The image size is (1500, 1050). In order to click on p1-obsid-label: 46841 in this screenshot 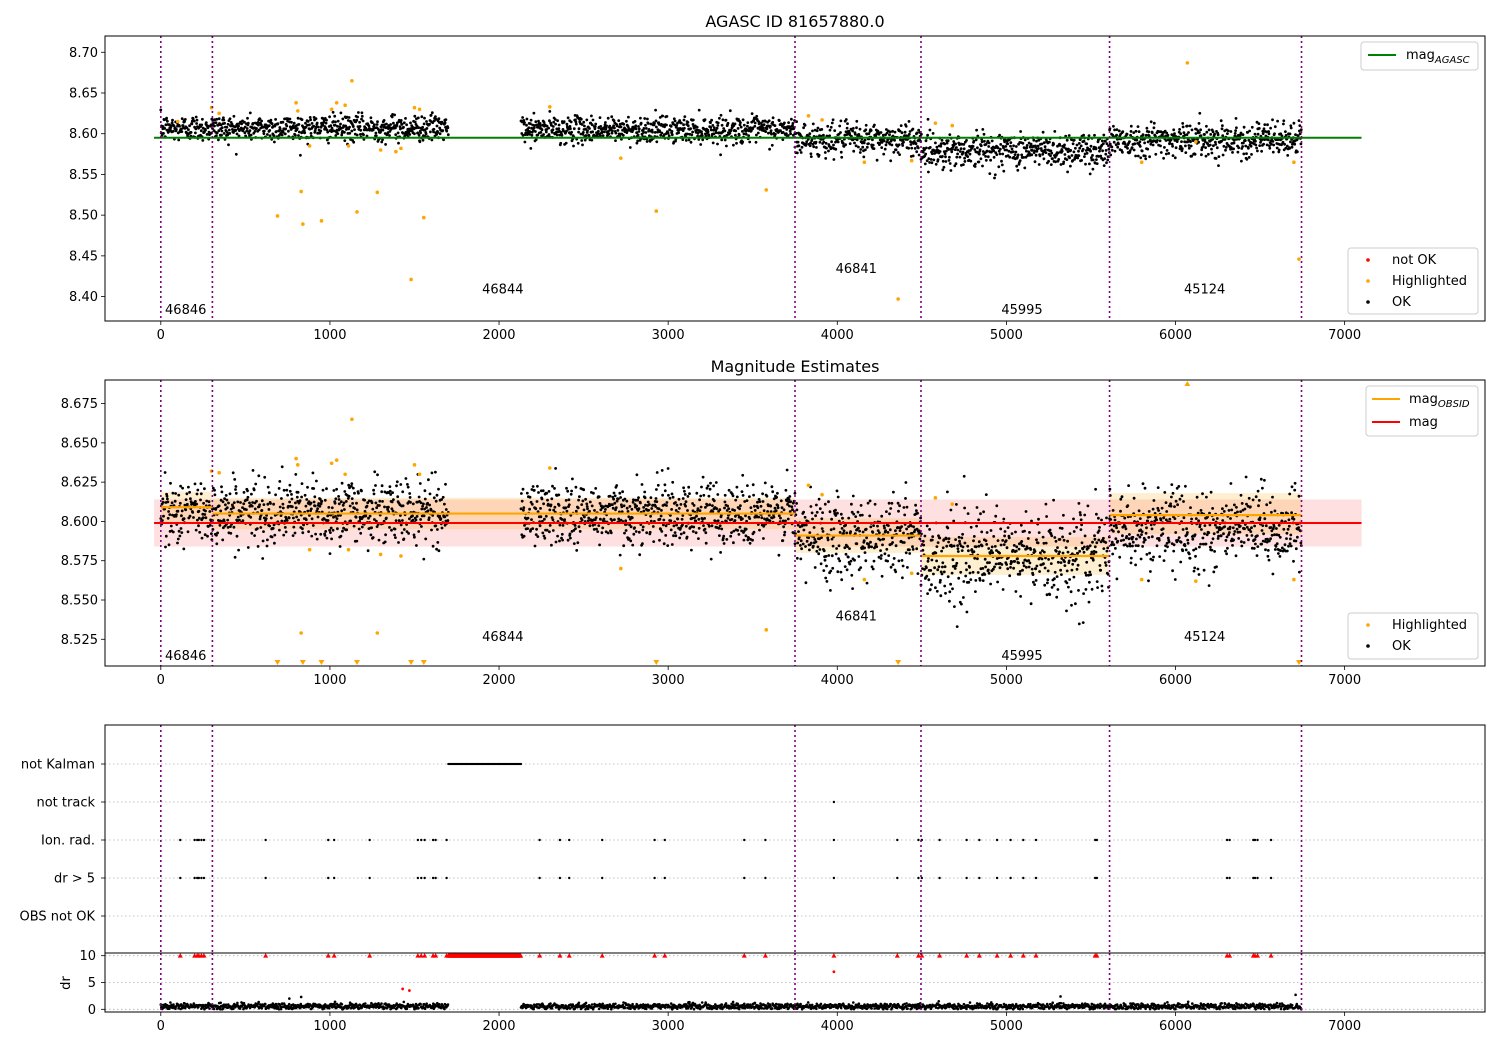, I will do `click(856, 269)`.